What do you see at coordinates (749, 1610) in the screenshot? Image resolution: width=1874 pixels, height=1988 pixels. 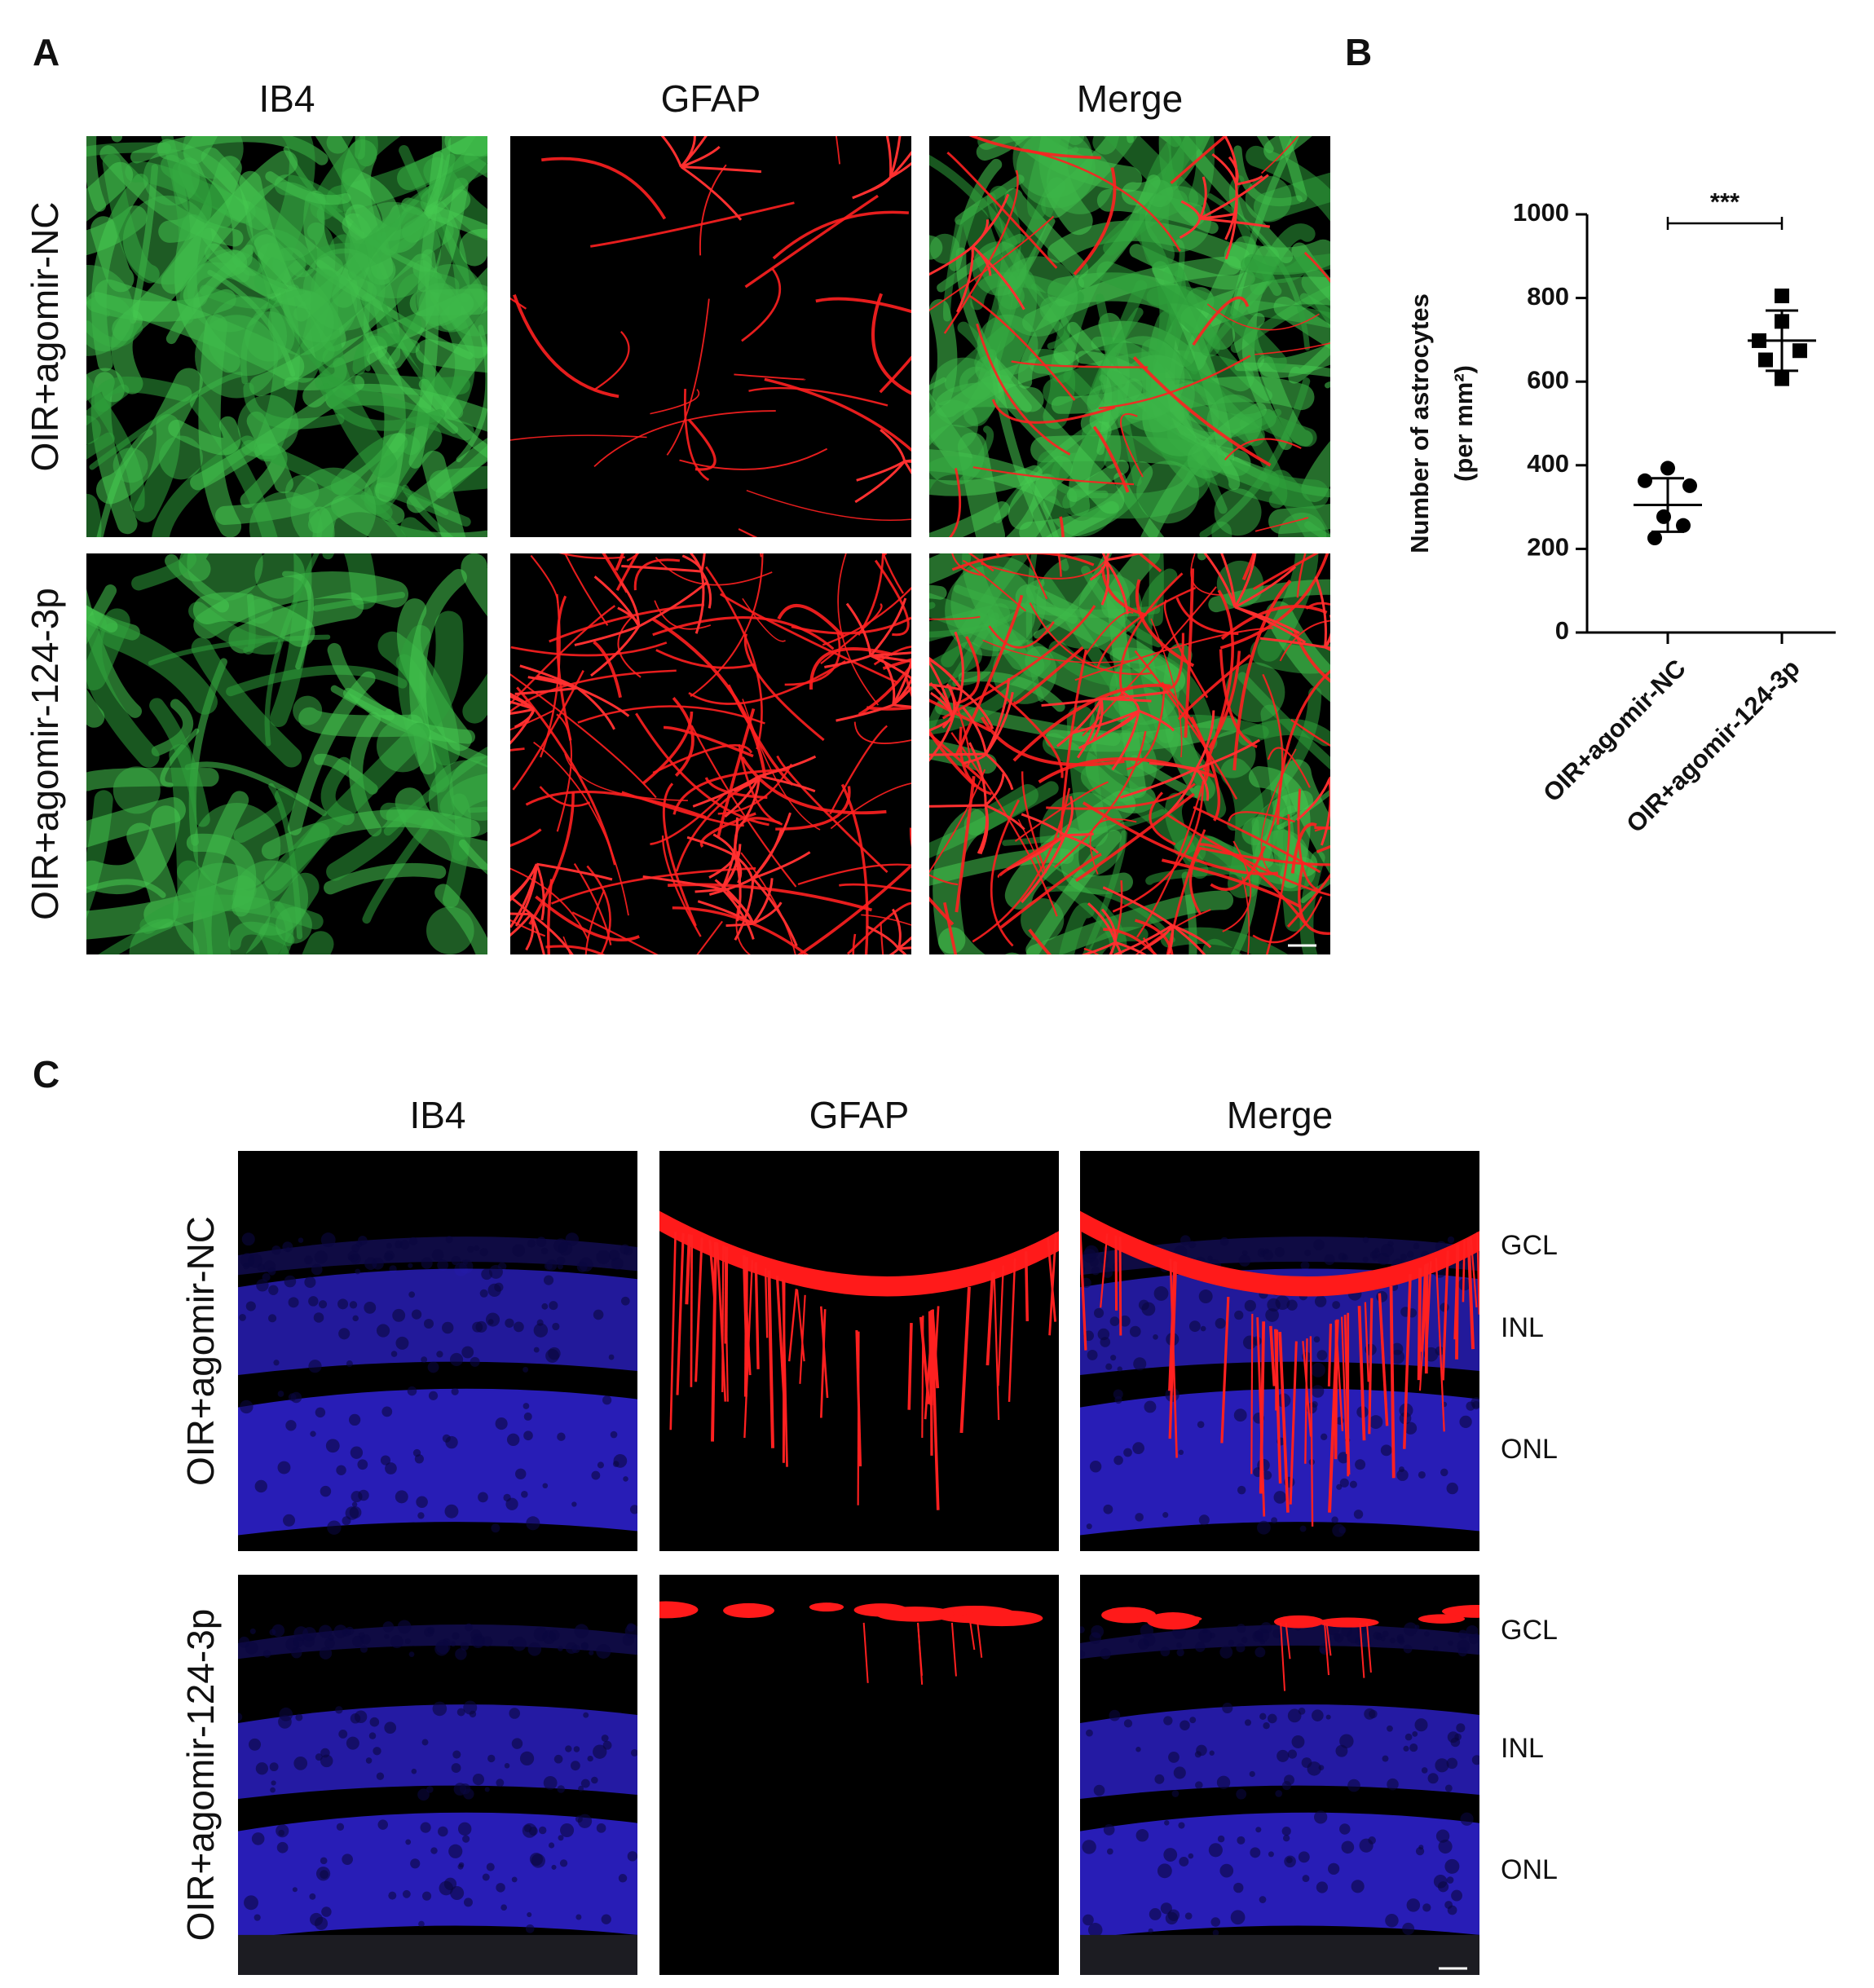 I see `gfap-patch` at bounding box center [749, 1610].